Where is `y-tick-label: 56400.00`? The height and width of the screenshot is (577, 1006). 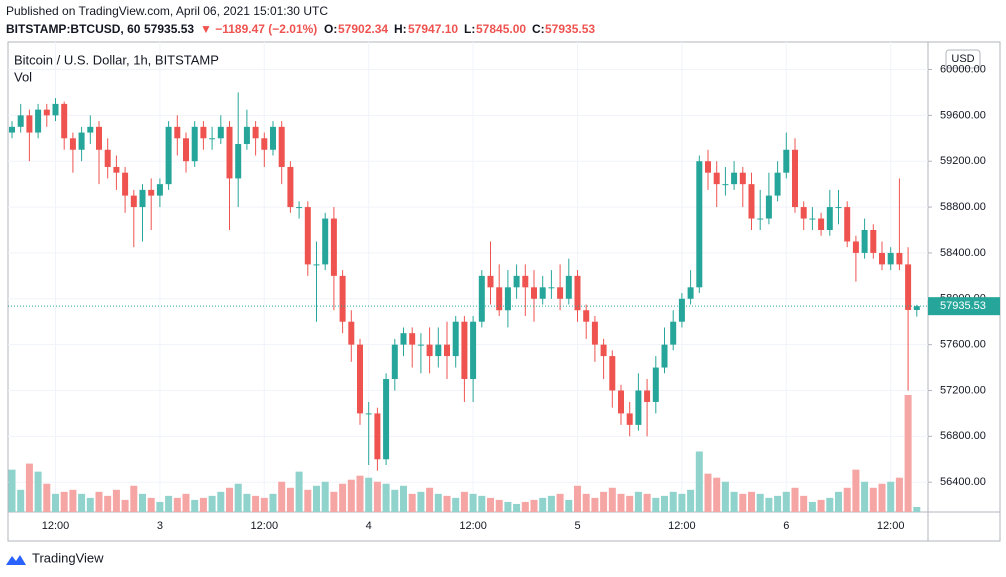
y-tick-label: 56400.00 is located at coordinates (963, 482).